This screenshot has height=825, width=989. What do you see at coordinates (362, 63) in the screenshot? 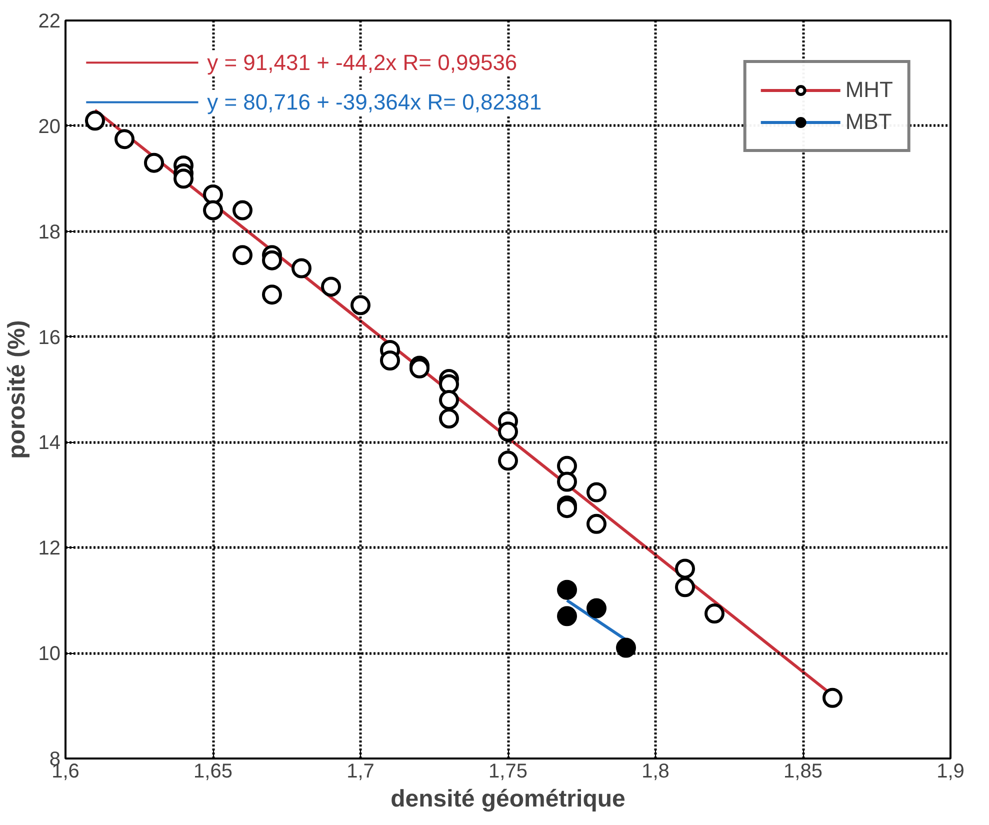
I see `annotation: y = 91,431 + -44,2x R= 0,99536` at bounding box center [362, 63].